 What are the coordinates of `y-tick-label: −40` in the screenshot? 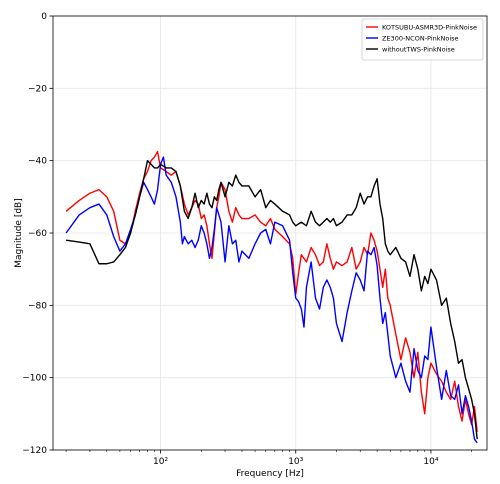 It's located at (37, 162).